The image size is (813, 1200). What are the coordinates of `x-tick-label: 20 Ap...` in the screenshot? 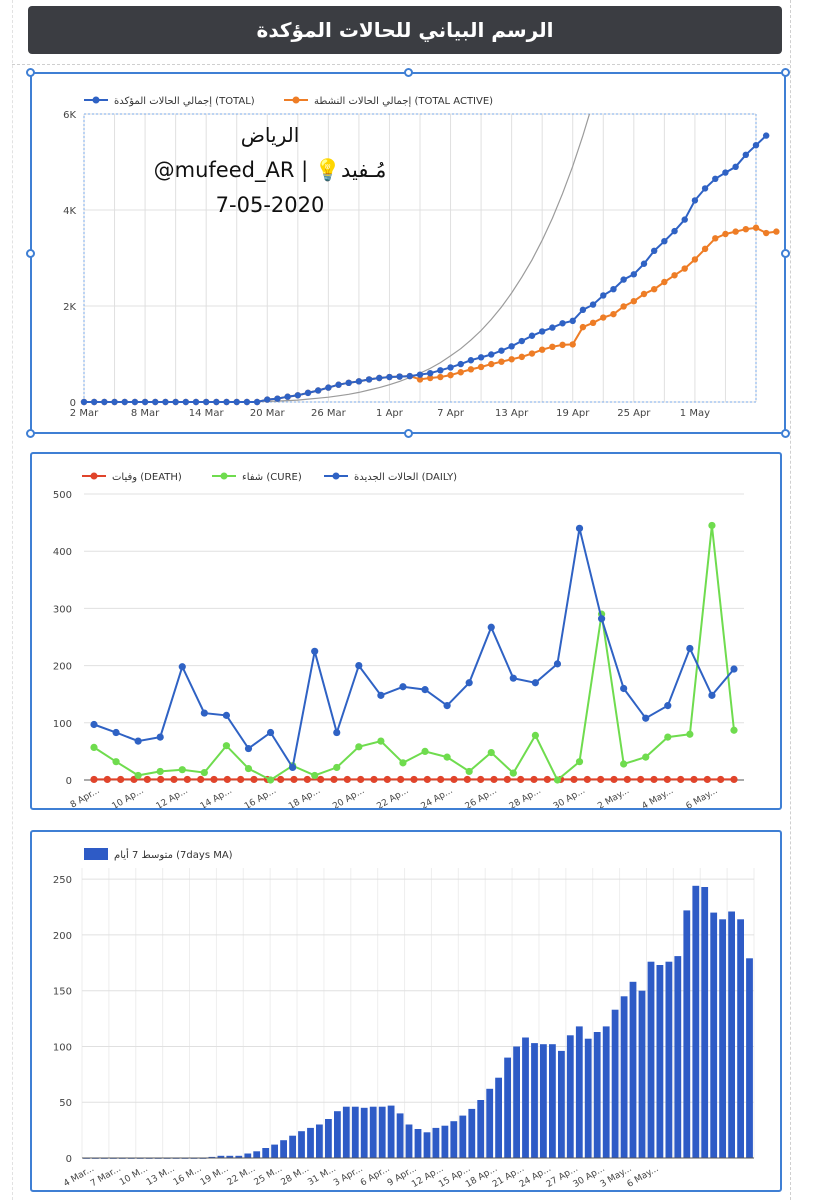 It's located at (348, 797).